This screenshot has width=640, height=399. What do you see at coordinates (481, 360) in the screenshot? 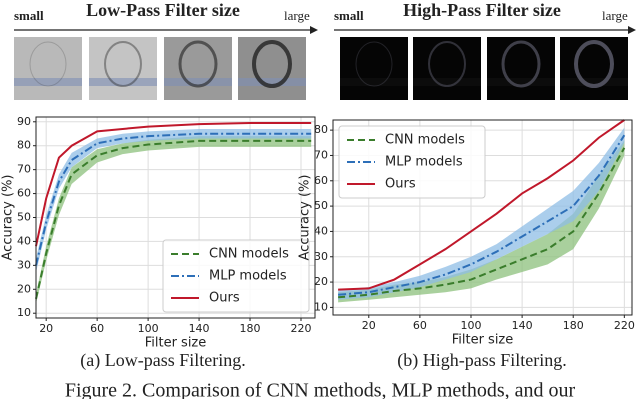
I see `panel-caption: (b) High-pass Filtering.` at bounding box center [481, 360].